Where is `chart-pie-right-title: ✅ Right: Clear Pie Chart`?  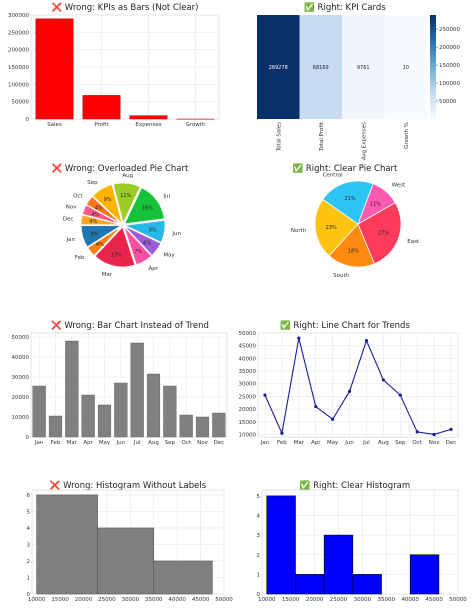 chart-pie-right-title: ✅ Right: Clear Pie Chart is located at coordinates (345, 168).